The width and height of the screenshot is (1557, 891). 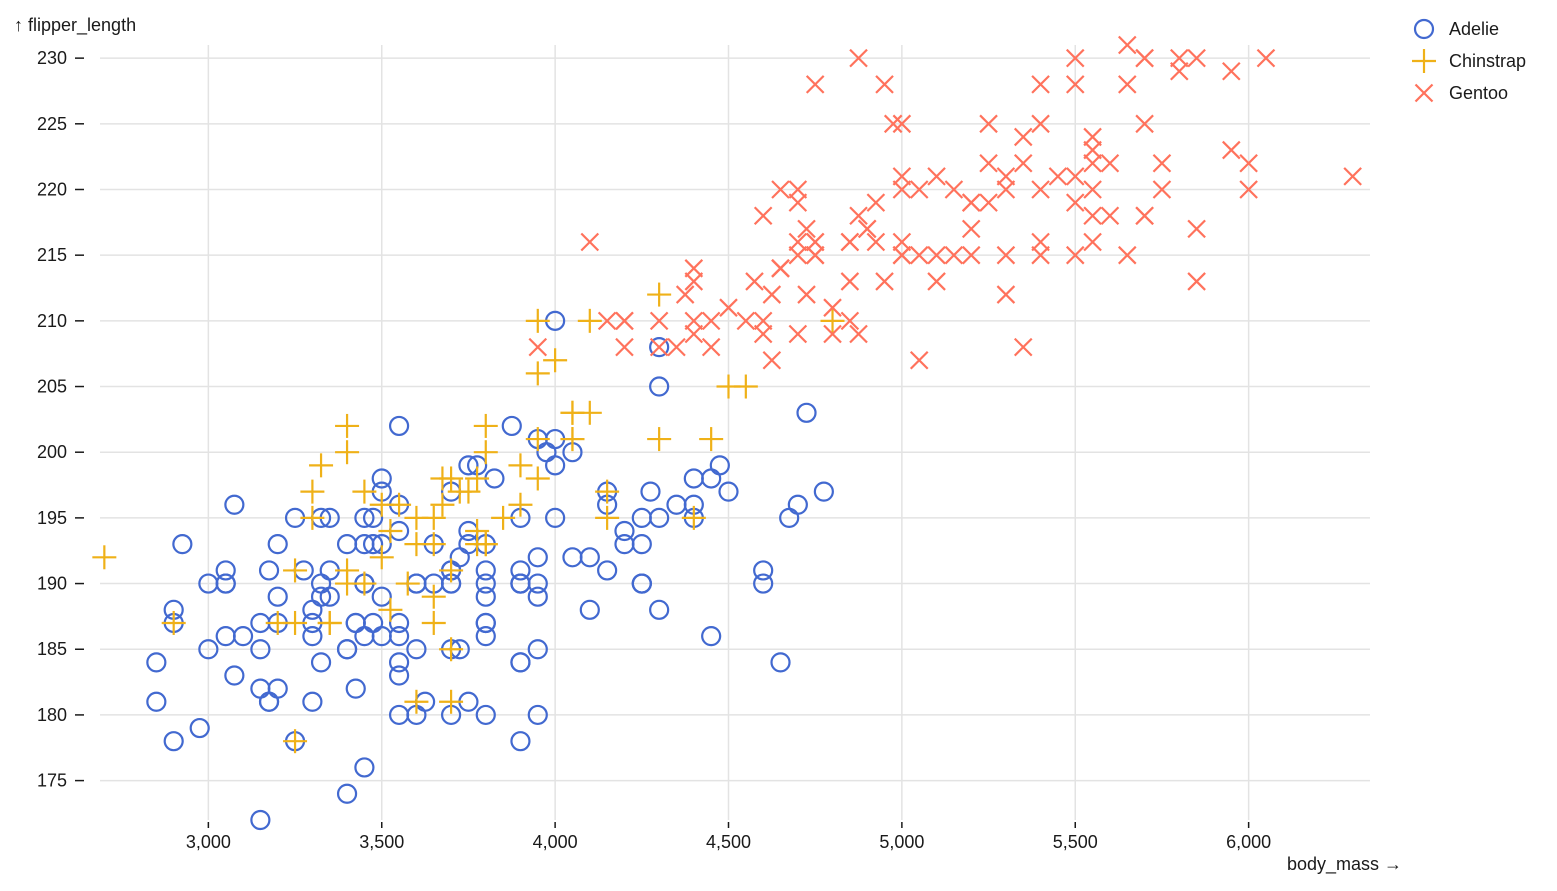 What do you see at coordinates (52, 124) in the screenshot?
I see `y-tick-label: 225` at bounding box center [52, 124].